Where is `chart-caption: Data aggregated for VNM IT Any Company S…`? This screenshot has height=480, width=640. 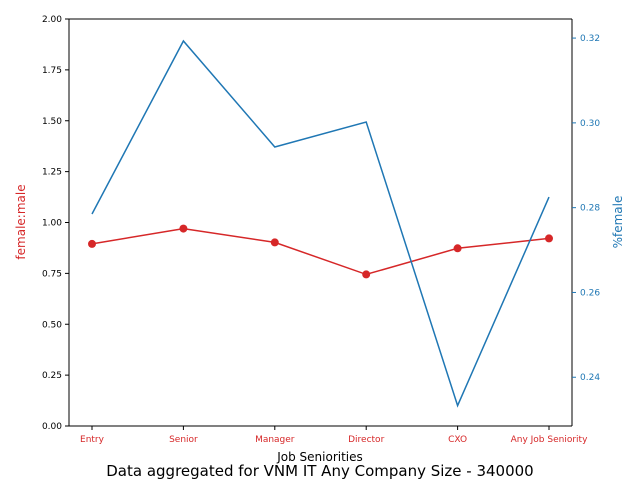
chart-caption: Data aggregated for VNM IT Any Company S… is located at coordinates (319, 471).